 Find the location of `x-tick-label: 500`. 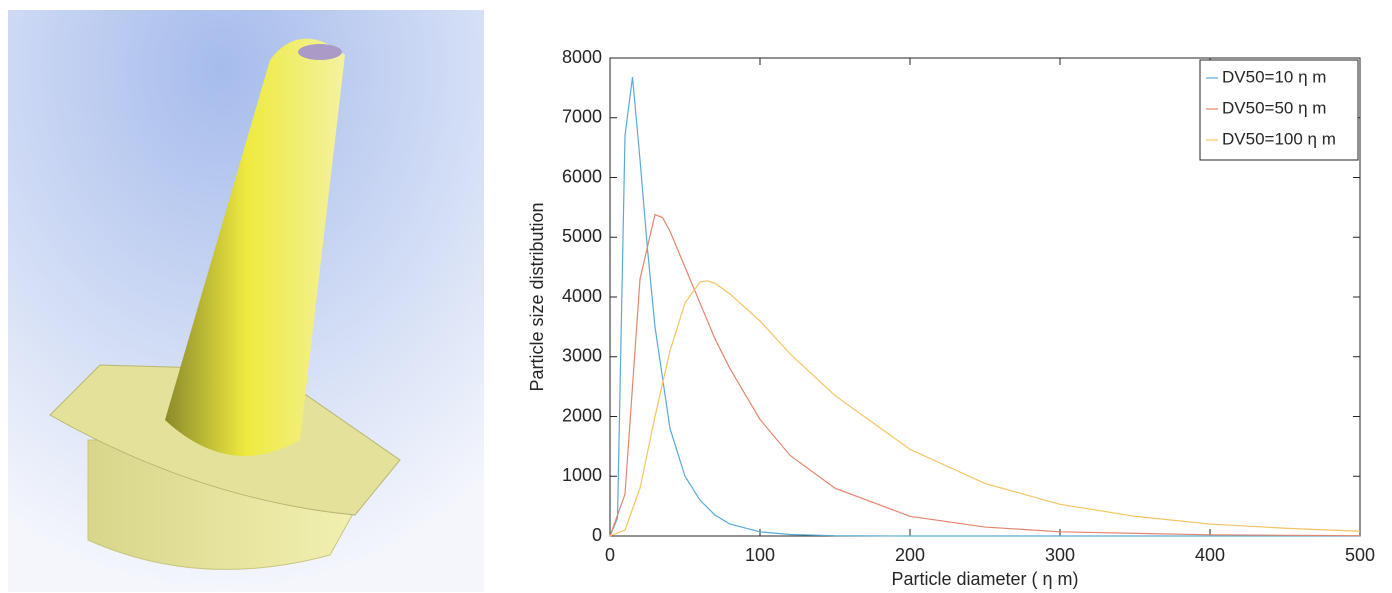

x-tick-label: 500 is located at coordinates (1360, 555).